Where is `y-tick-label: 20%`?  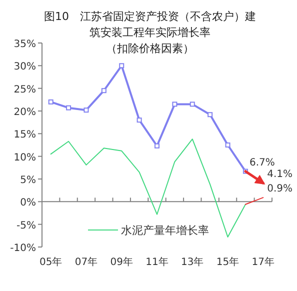 y-tick-label: 20% is located at coordinates (25, 112).